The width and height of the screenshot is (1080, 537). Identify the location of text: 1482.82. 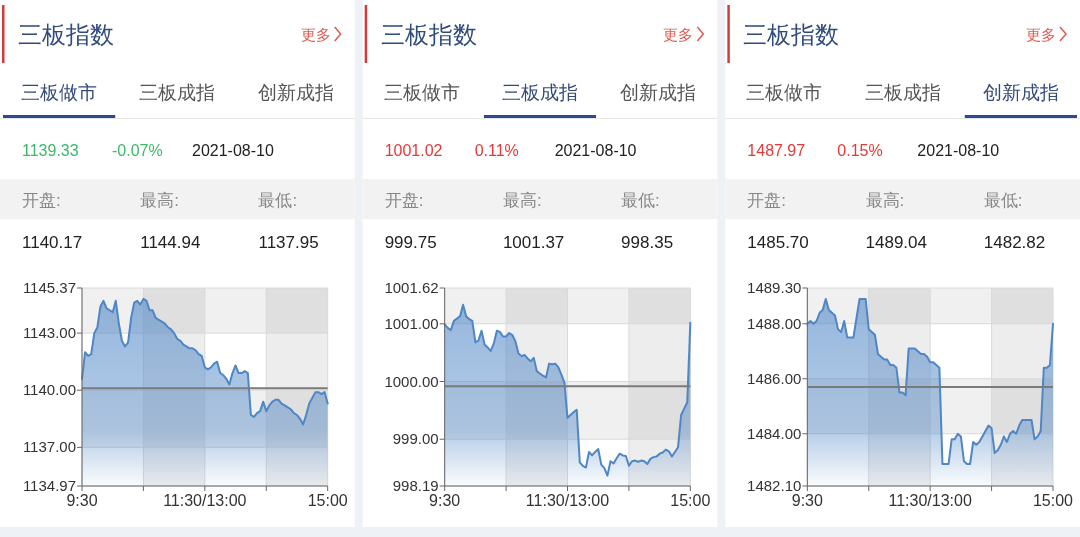
(1014, 242).